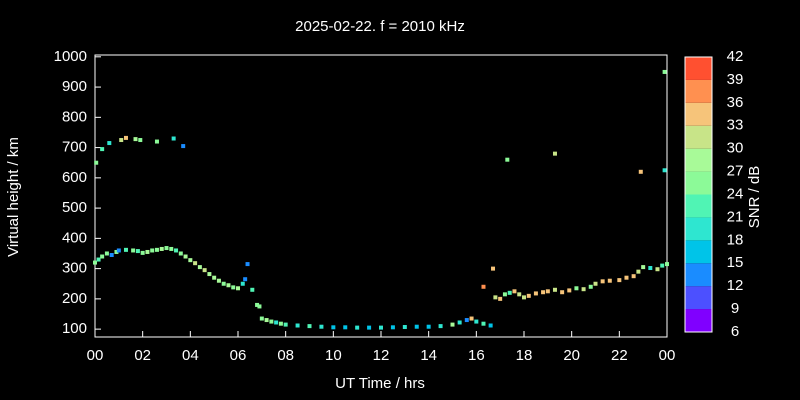 This screenshot has width=800, height=400. I want to click on y-tick-label: 900, so click(74, 86).